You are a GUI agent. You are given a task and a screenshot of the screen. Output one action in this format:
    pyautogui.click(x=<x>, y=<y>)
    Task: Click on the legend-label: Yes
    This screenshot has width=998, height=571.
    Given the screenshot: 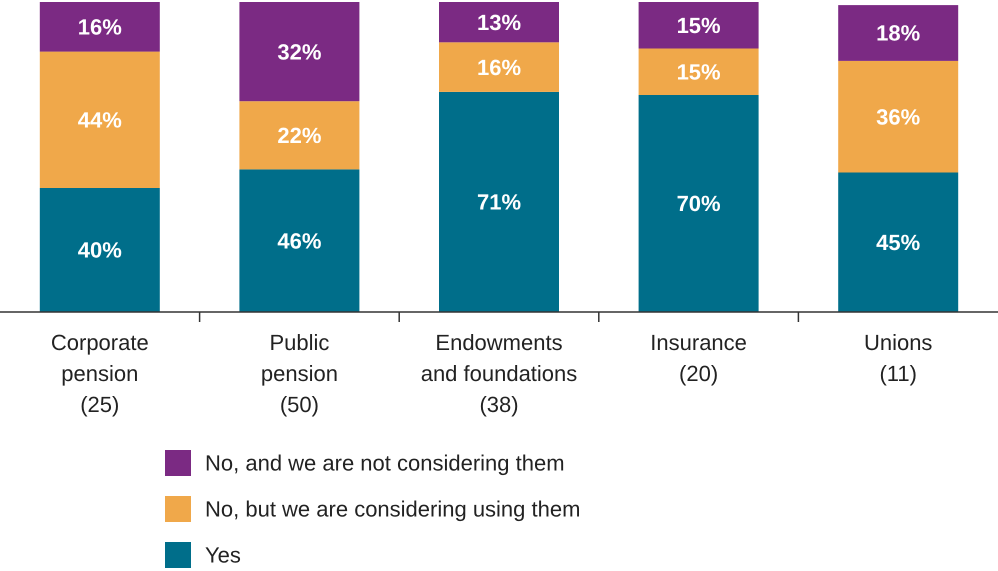 What is the action you would take?
    pyautogui.click(x=223, y=555)
    